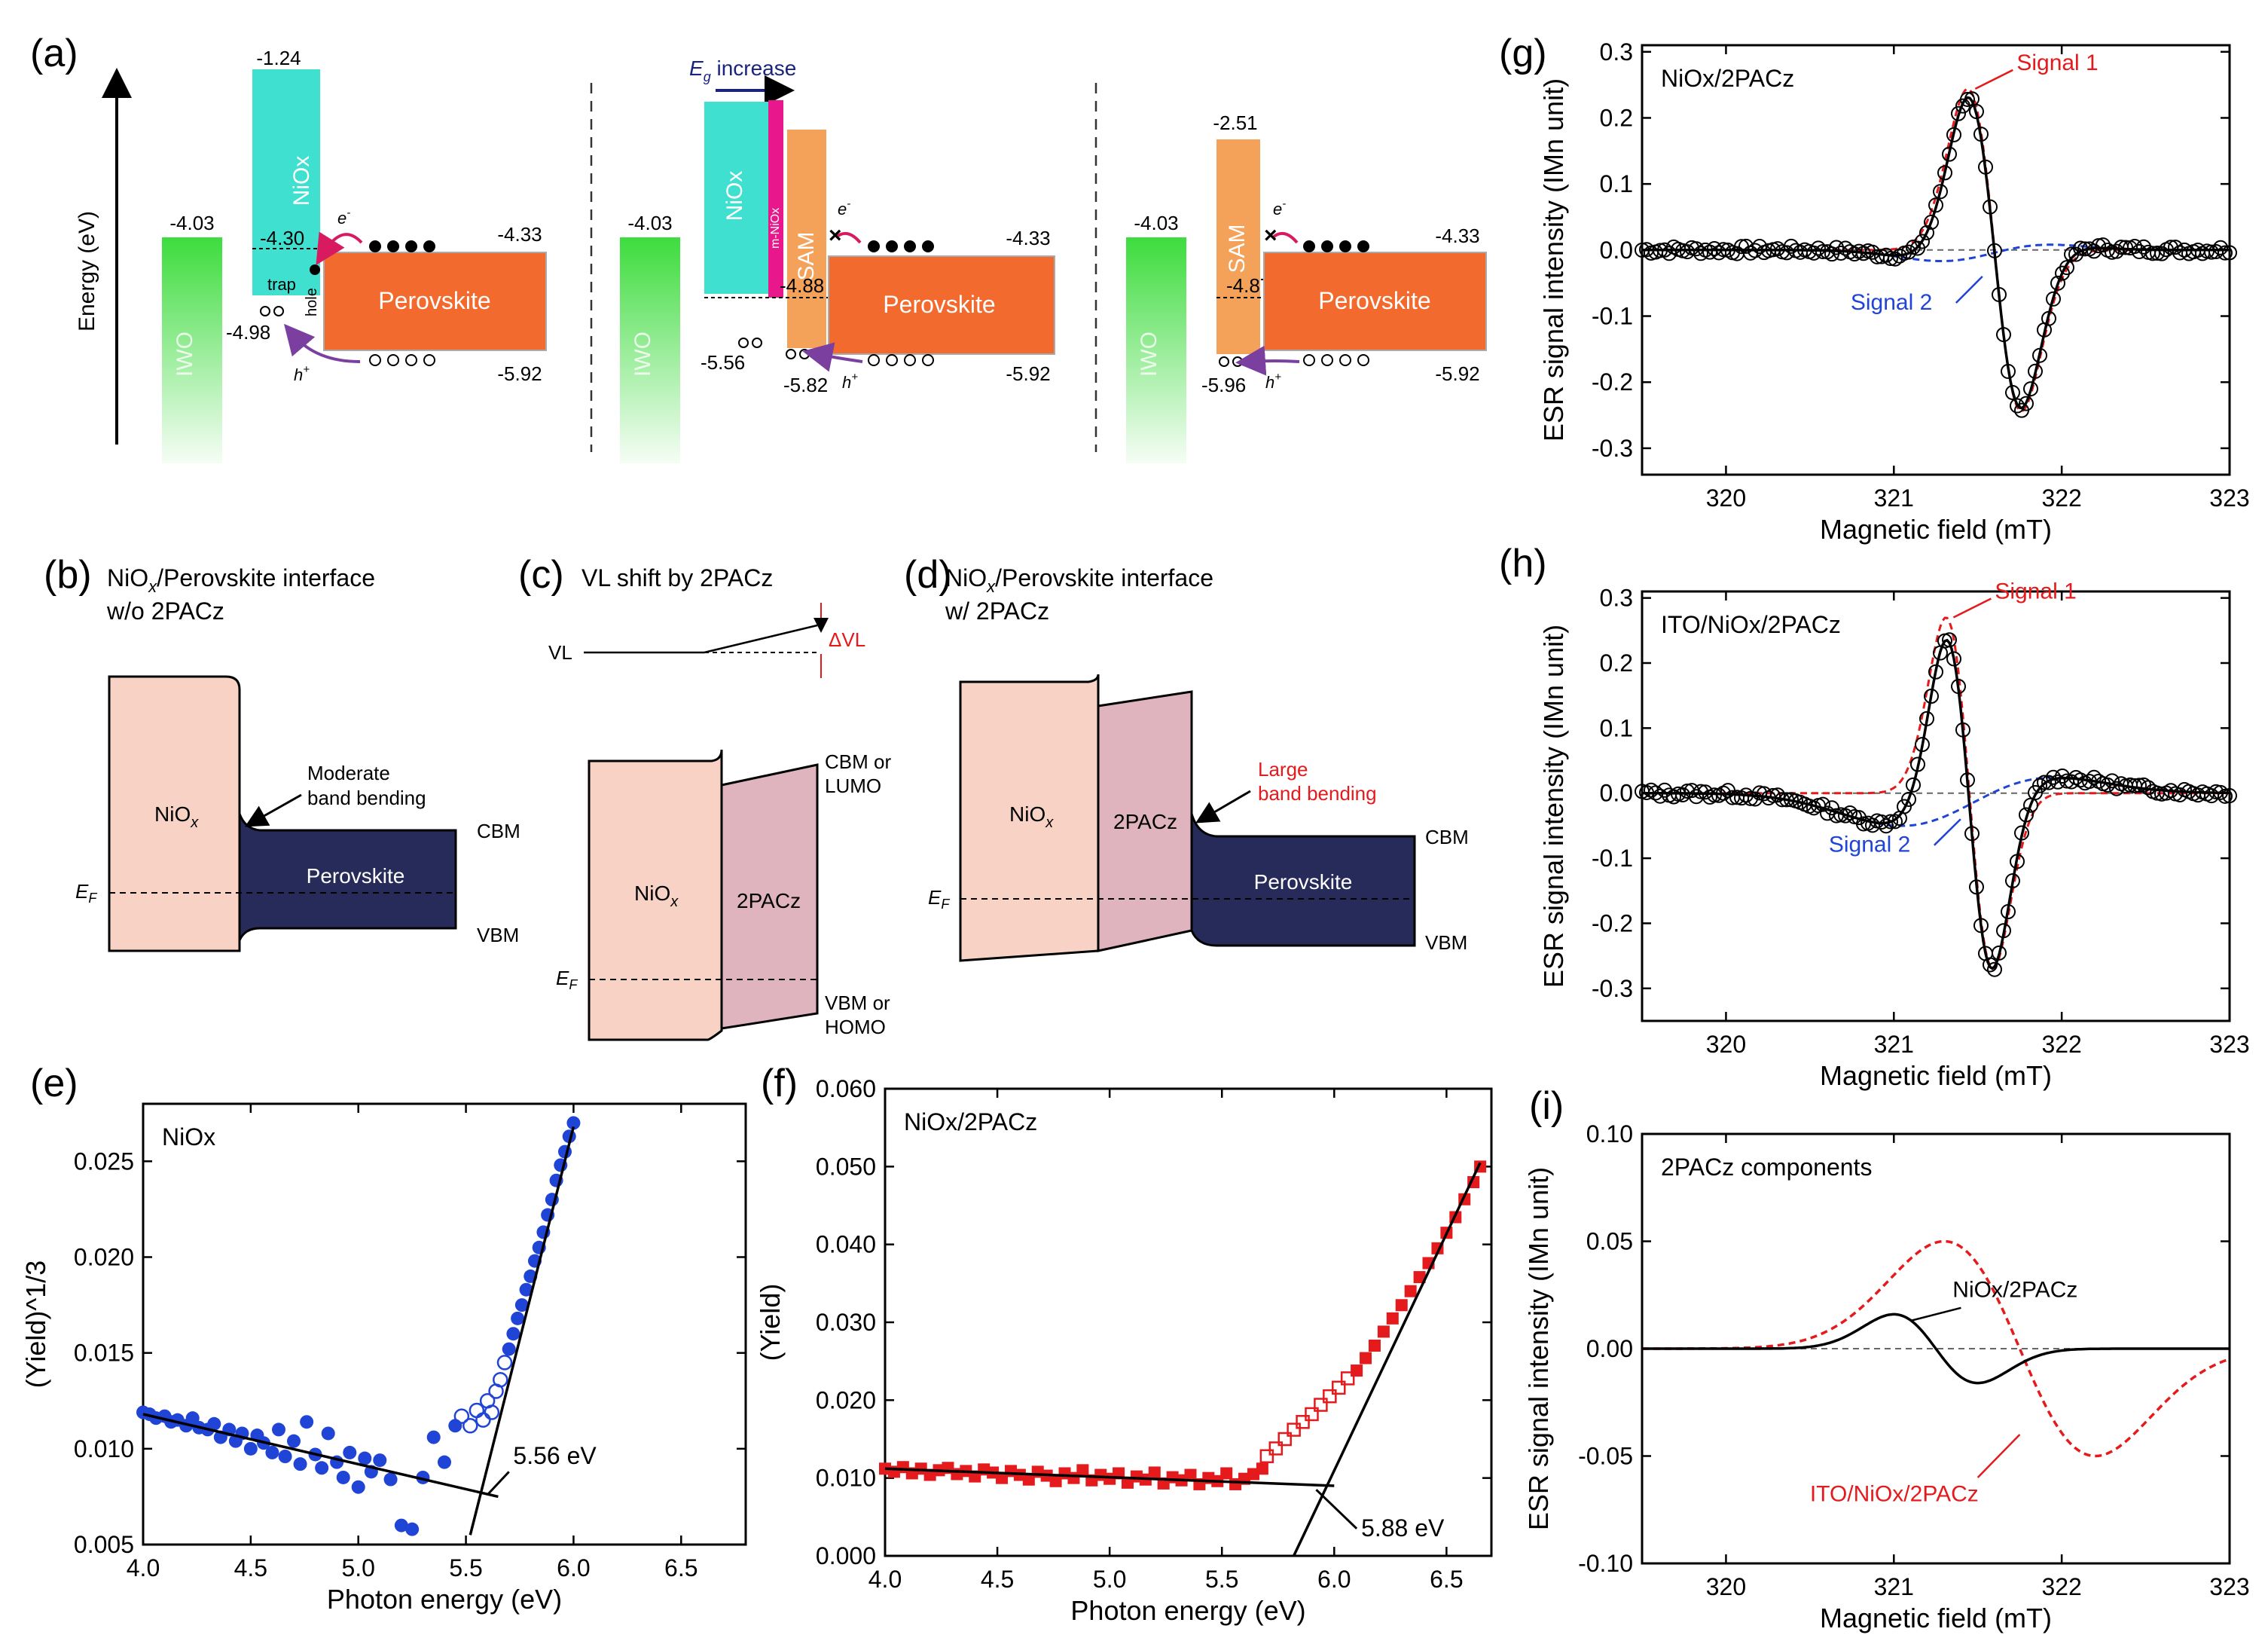 The height and width of the screenshot is (1641, 2268). What do you see at coordinates (1936, 529) in the screenshot?
I see `g-xlabel: Magnetic field (mT)` at bounding box center [1936, 529].